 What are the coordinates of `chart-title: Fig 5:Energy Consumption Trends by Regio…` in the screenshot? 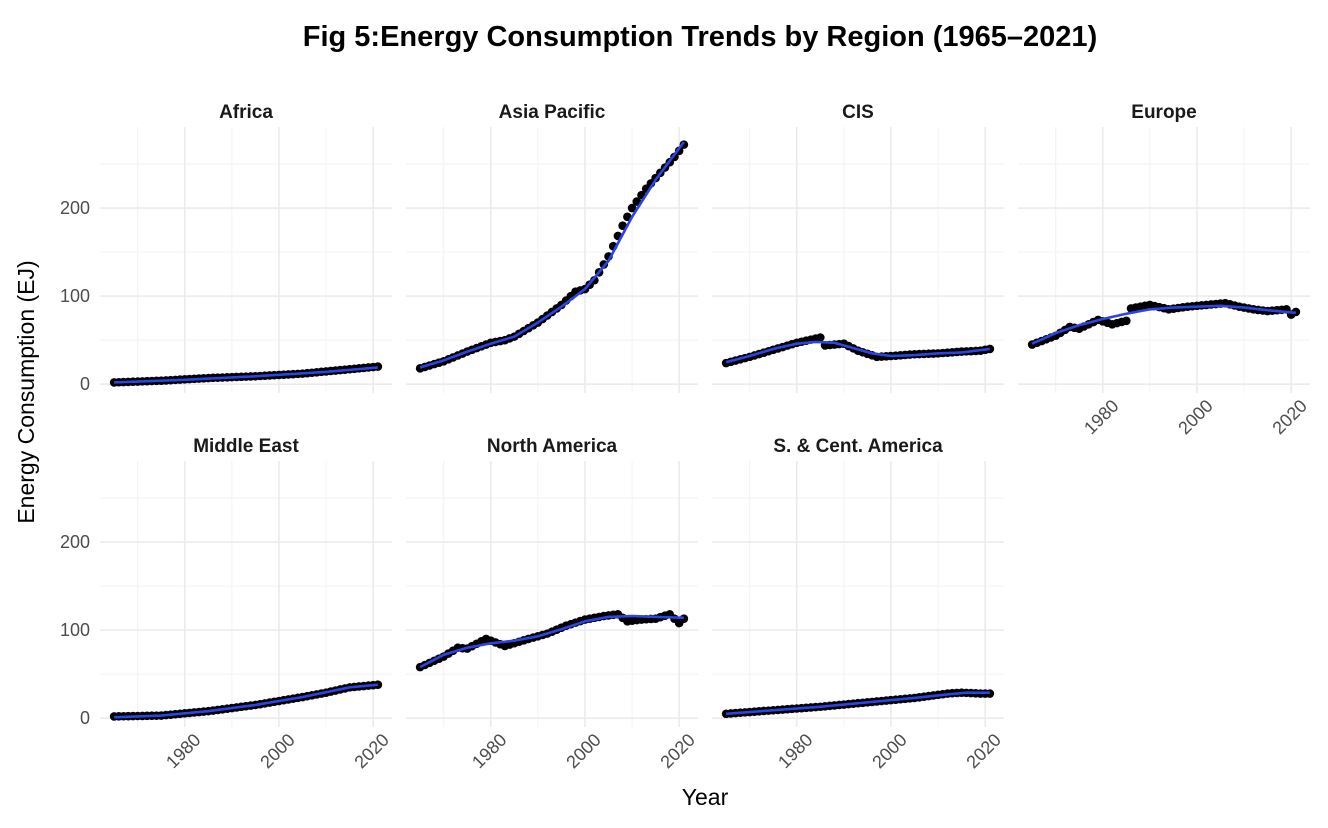 It's located at (700, 37).